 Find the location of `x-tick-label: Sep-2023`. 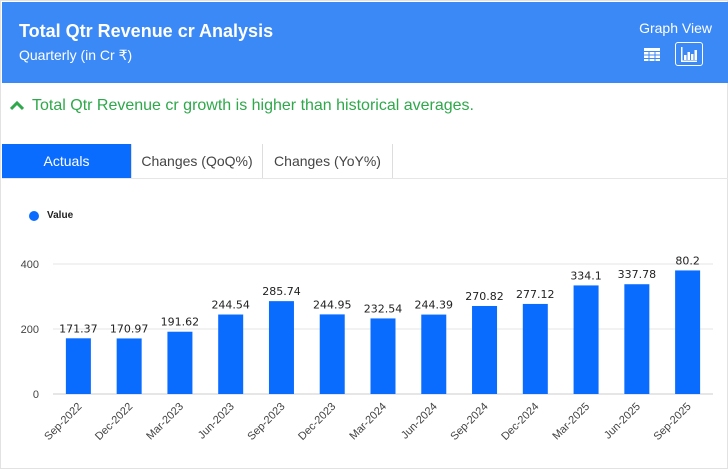

x-tick-label: Sep-2023 is located at coordinates (266, 422).